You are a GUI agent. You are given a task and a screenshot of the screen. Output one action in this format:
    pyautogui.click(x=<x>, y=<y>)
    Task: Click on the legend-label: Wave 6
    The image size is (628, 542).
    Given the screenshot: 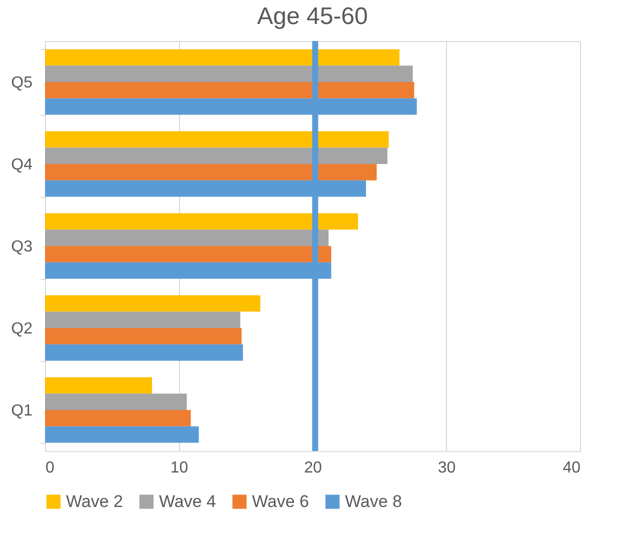 What is the action you would take?
    pyautogui.click(x=281, y=501)
    